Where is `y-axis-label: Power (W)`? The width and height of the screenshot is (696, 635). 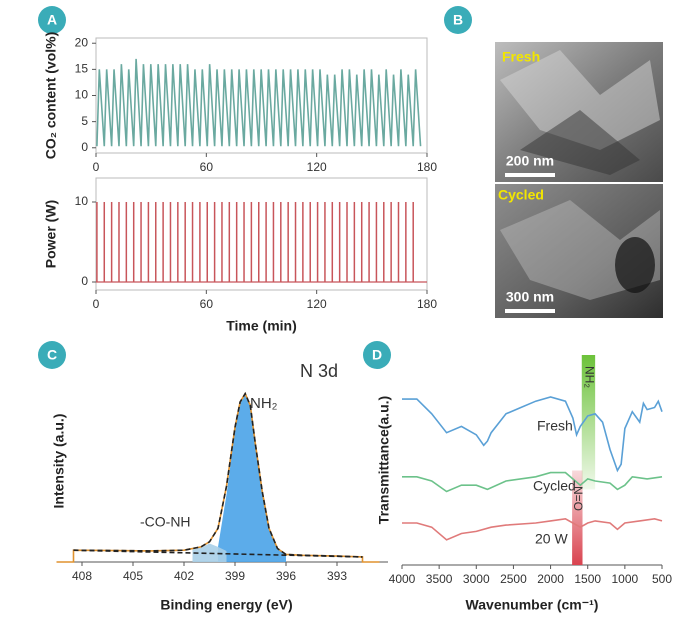 y-axis-label: Power (W) is located at coordinates (51, 234).